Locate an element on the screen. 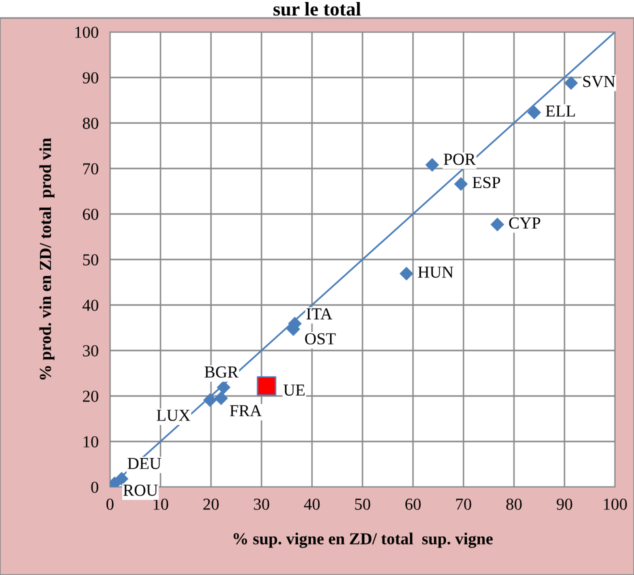  annotation: ESP is located at coordinates (486, 182).